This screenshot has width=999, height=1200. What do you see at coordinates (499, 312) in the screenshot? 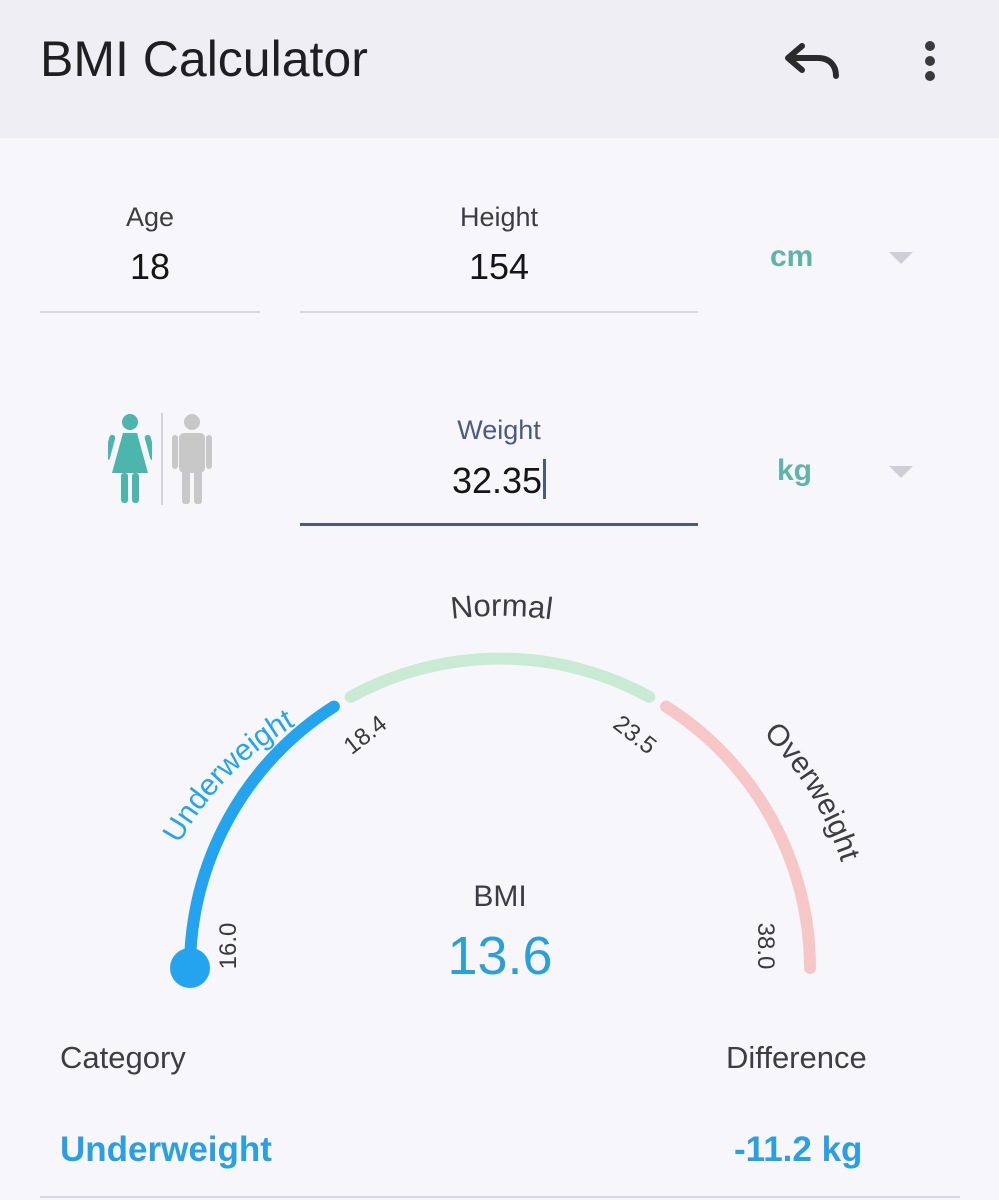
I see `height-underline` at bounding box center [499, 312].